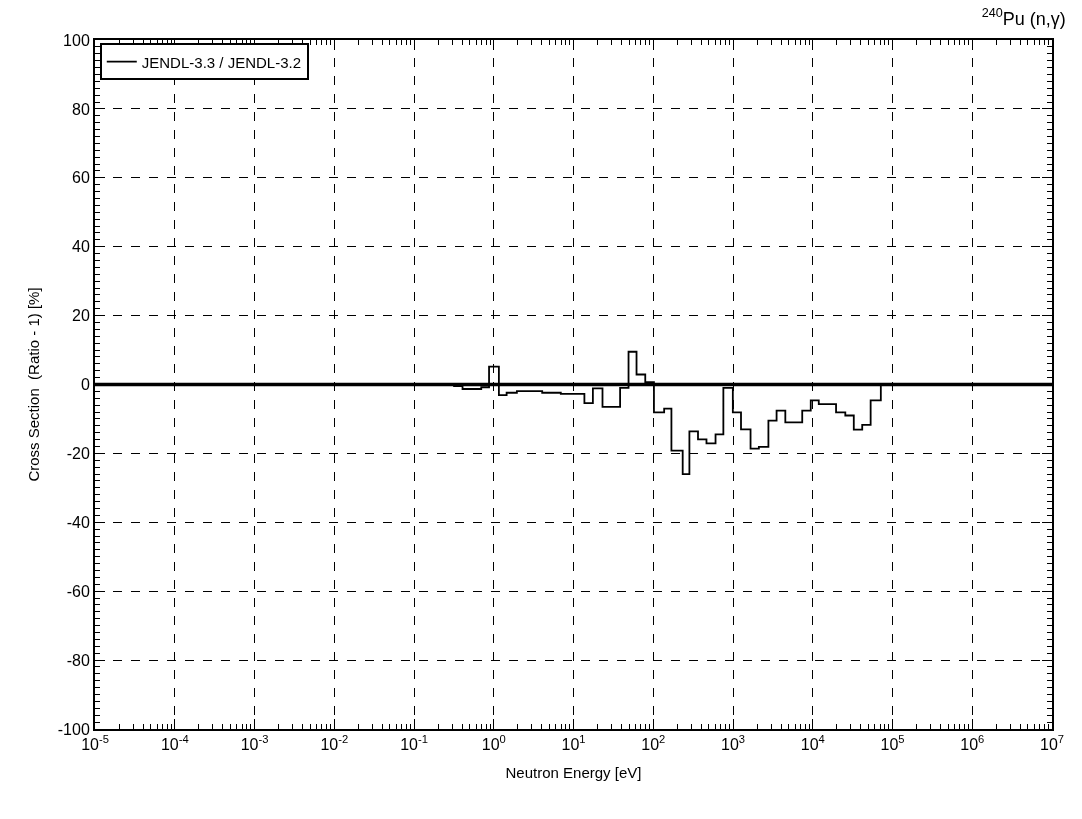  What do you see at coordinates (174, 743) in the screenshot?
I see `x-tick-label: 10$^{-4}$` at bounding box center [174, 743].